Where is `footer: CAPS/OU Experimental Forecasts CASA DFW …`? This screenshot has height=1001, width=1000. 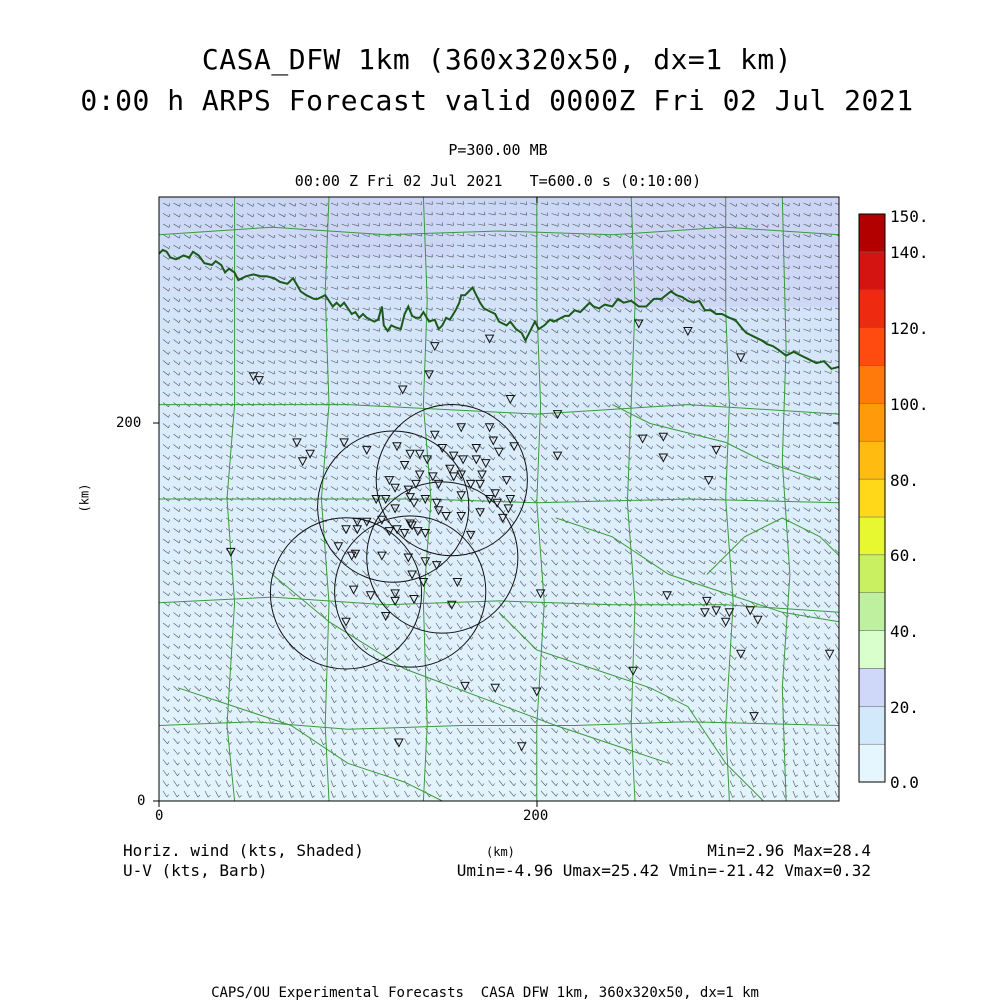
footer: CAPS/OU Experimental Forecasts CASA DFW … is located at coordinates (485, 993).